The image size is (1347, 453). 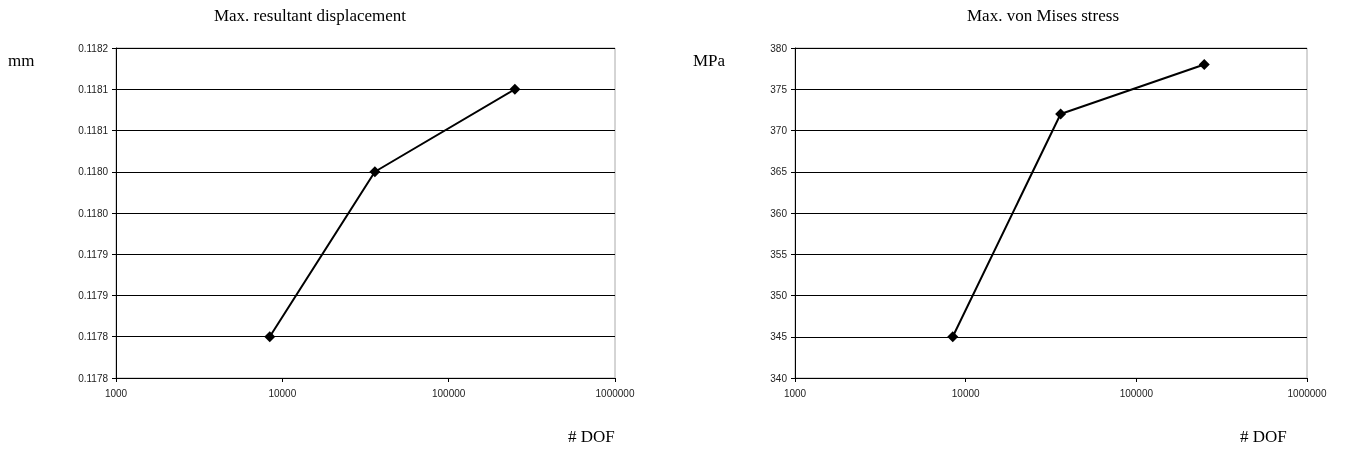 I want to click on chart-title: Max. resultant displacement, so click(x=310, y=15).